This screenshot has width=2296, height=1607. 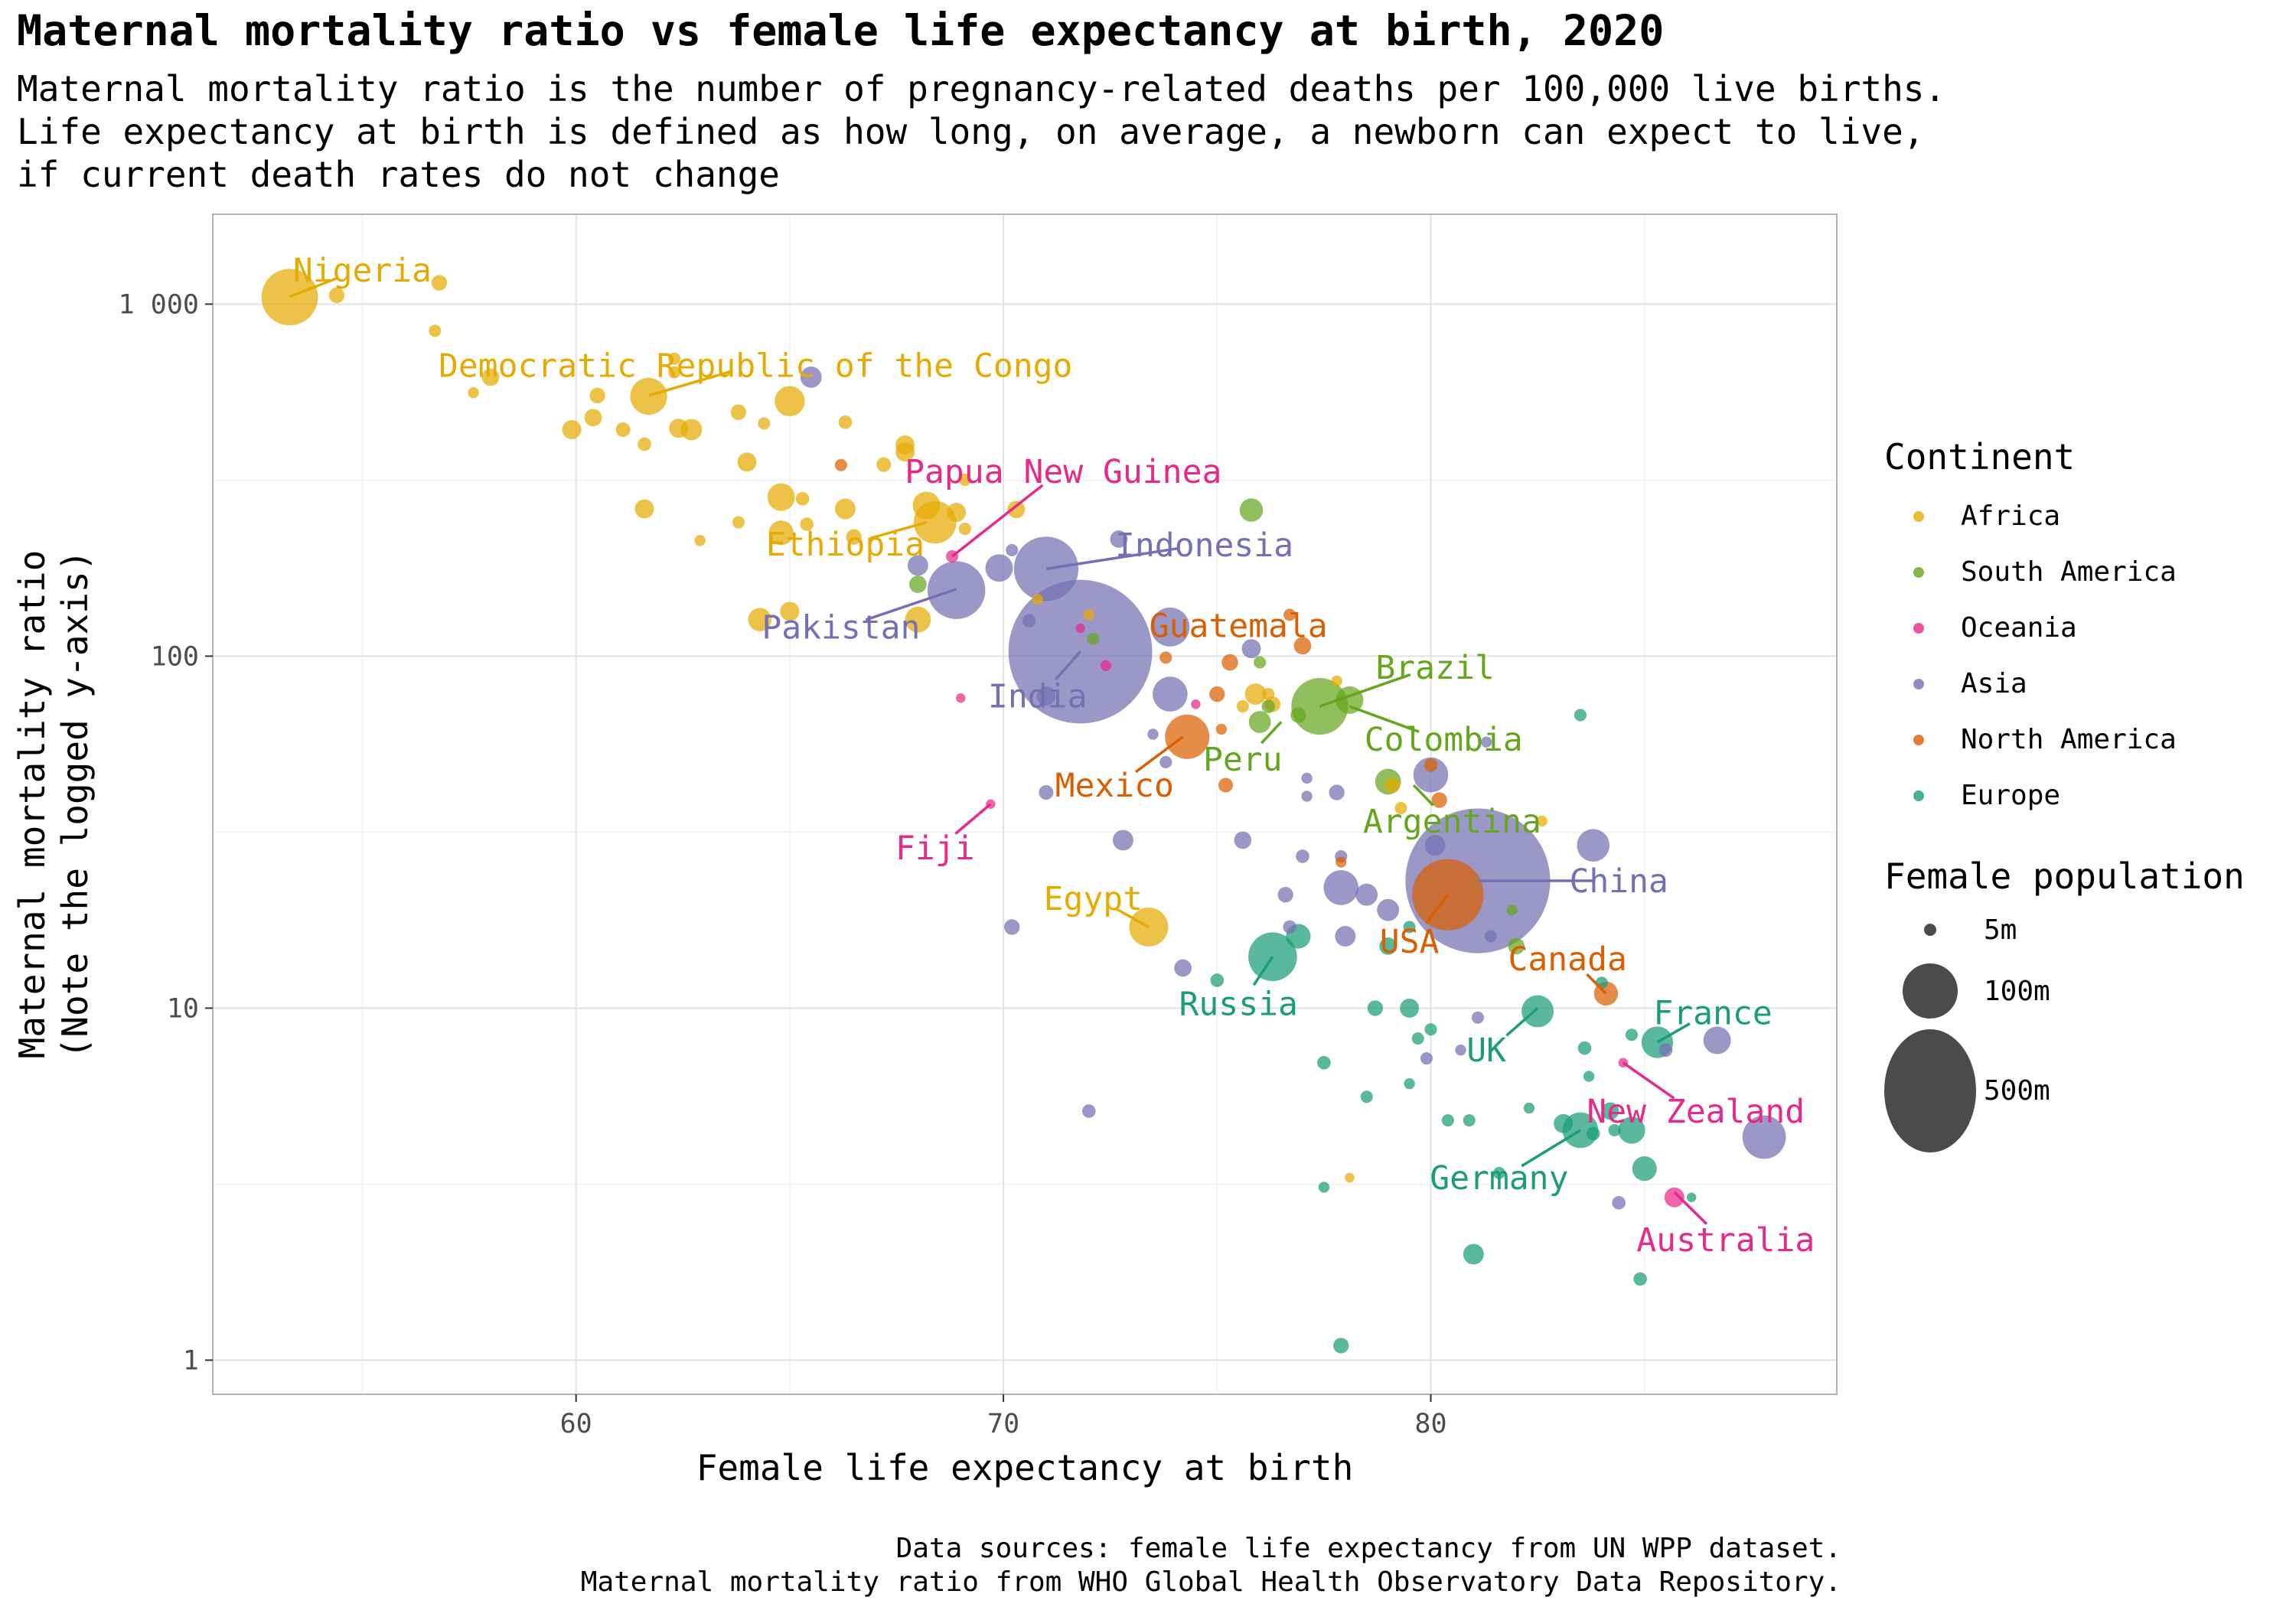 What do you see at coordinates (841, 627) in the screenshot?
I see `point-label: Pakistan` at bounding box center [841, 627].